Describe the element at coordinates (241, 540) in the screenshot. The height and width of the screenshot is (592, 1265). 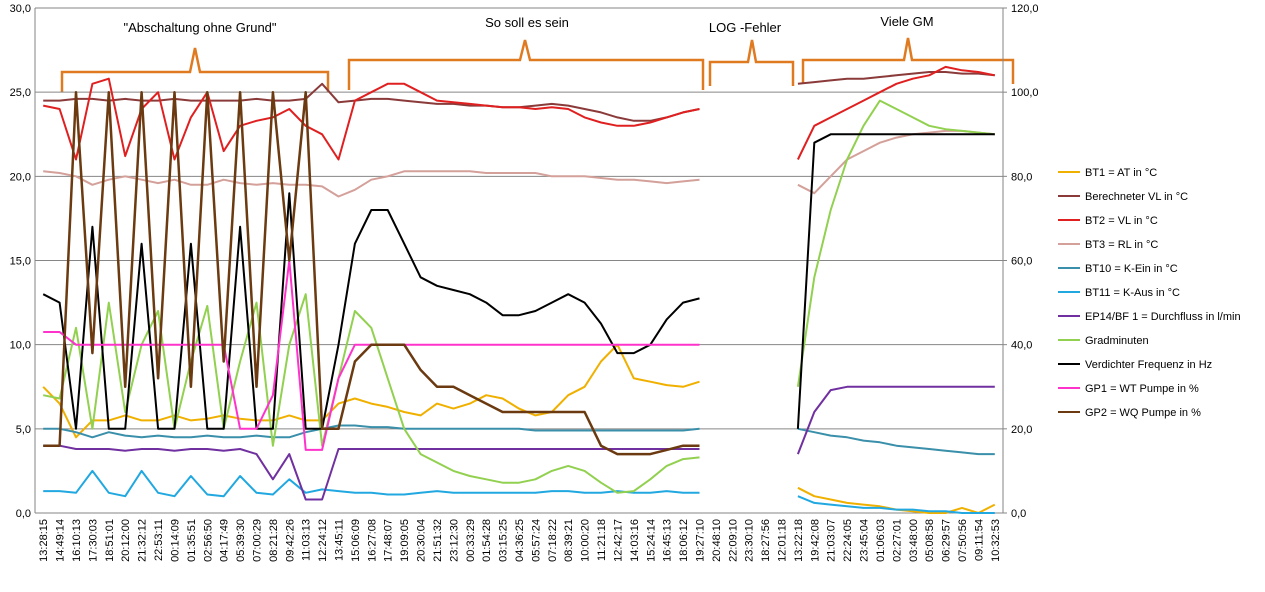
I see `x-tick-label: 05:39:30` at that location.